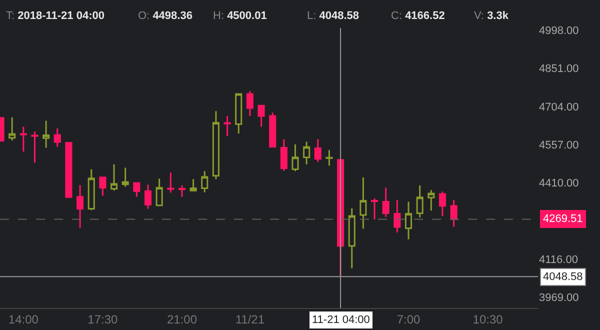 This screenshot has height=330, width=600. I want to click on ref-line-label: 4269.51, so click(563, 219).